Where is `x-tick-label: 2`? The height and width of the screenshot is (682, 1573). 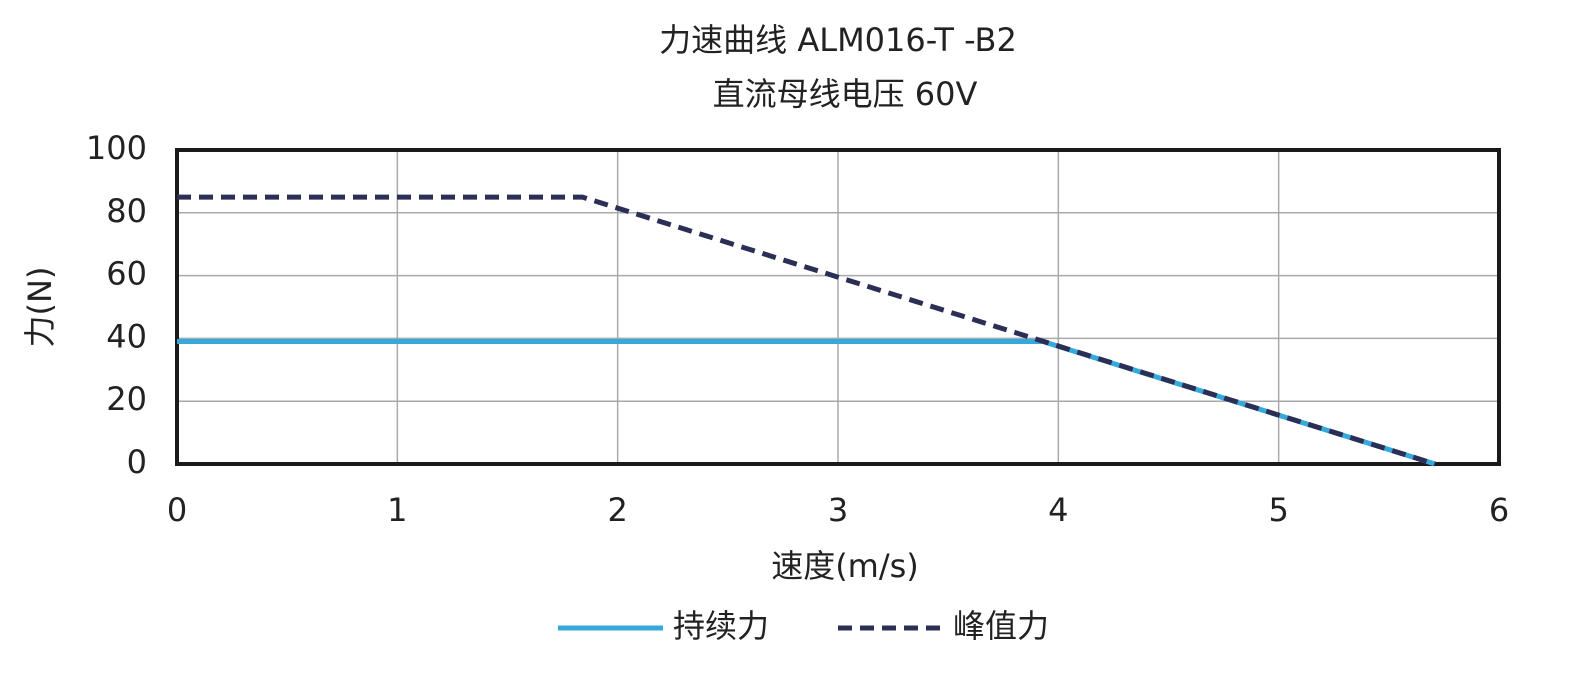
x-tick-label: 2 is located at coordinates (617, 510).